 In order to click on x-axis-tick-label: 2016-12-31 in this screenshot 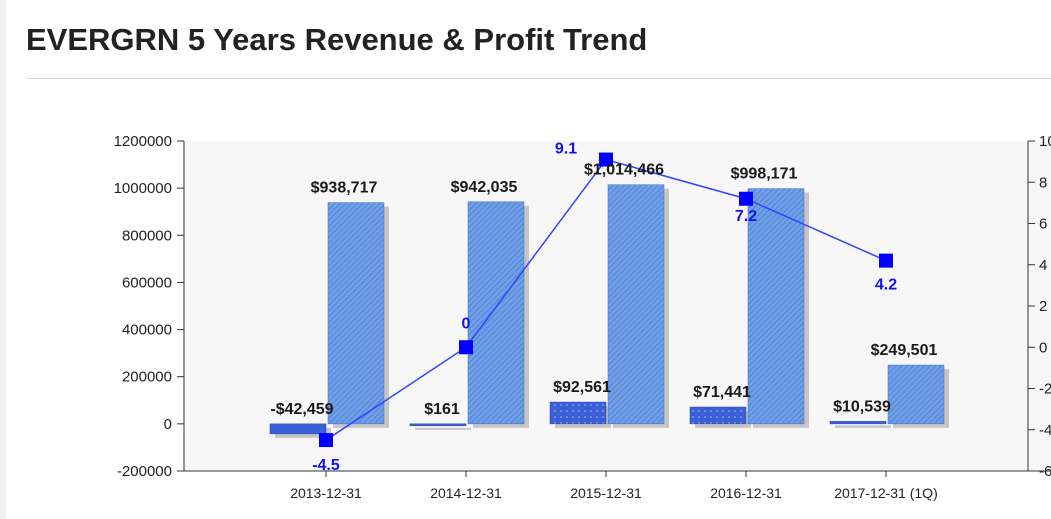, I will do `click(746, 493)`.